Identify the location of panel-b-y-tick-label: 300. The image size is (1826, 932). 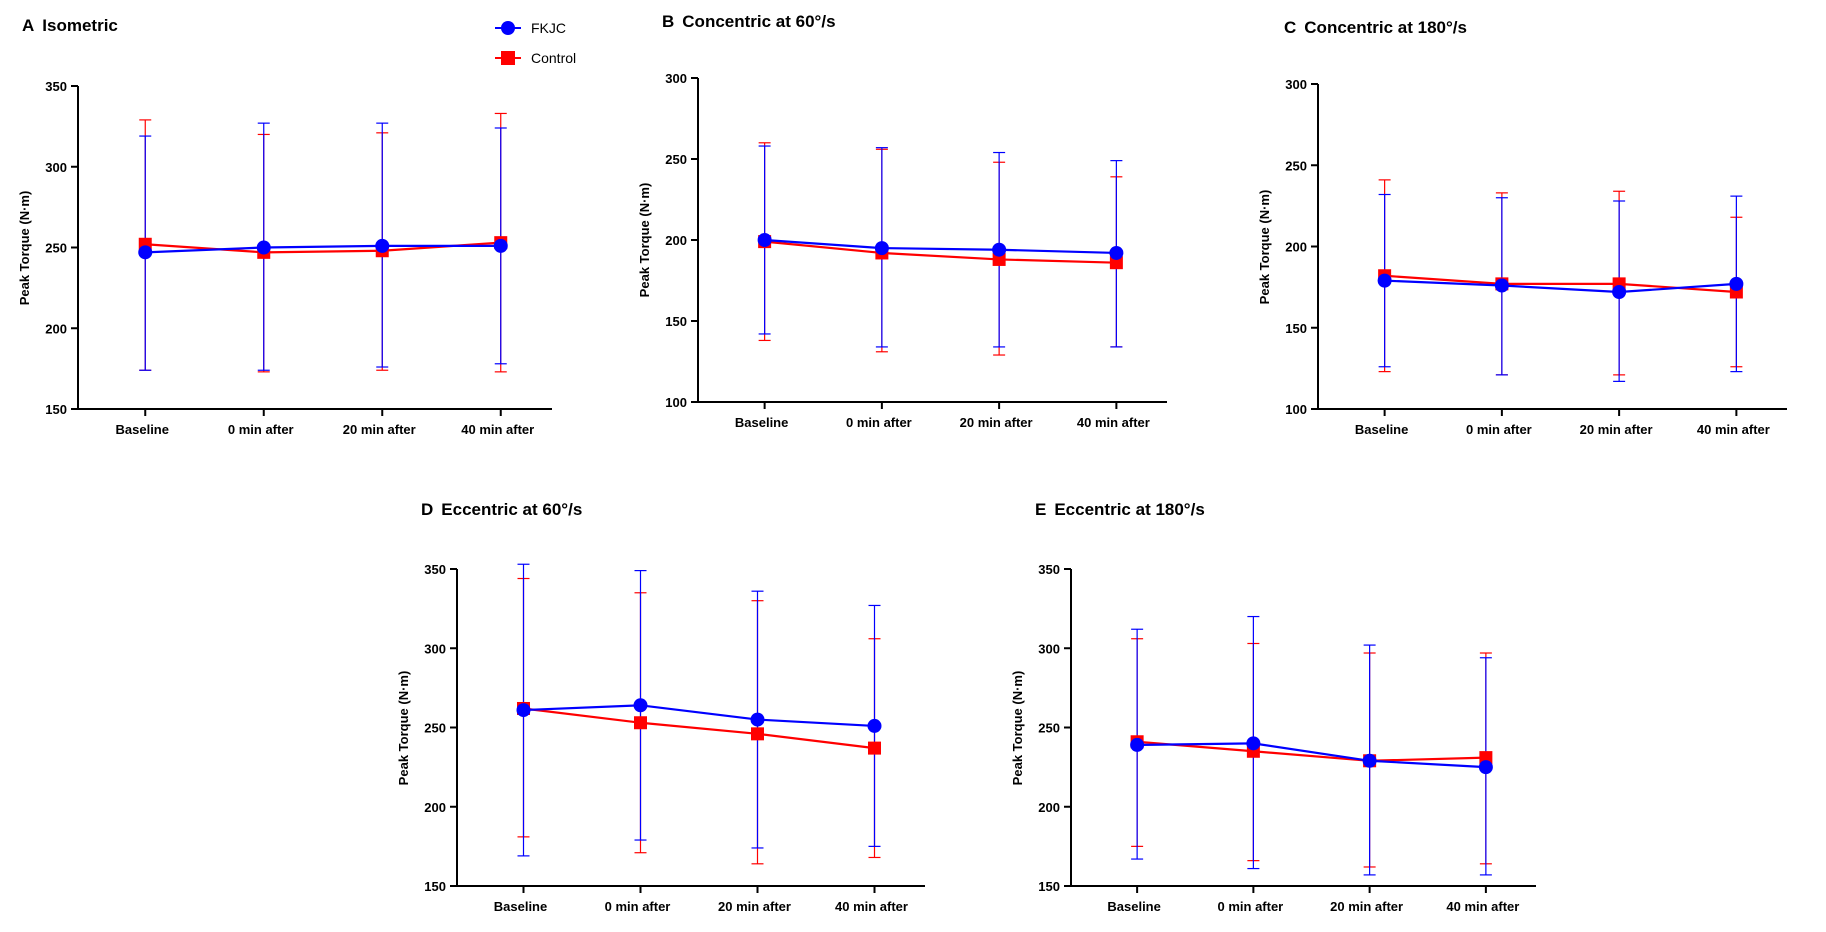
(676, 78).